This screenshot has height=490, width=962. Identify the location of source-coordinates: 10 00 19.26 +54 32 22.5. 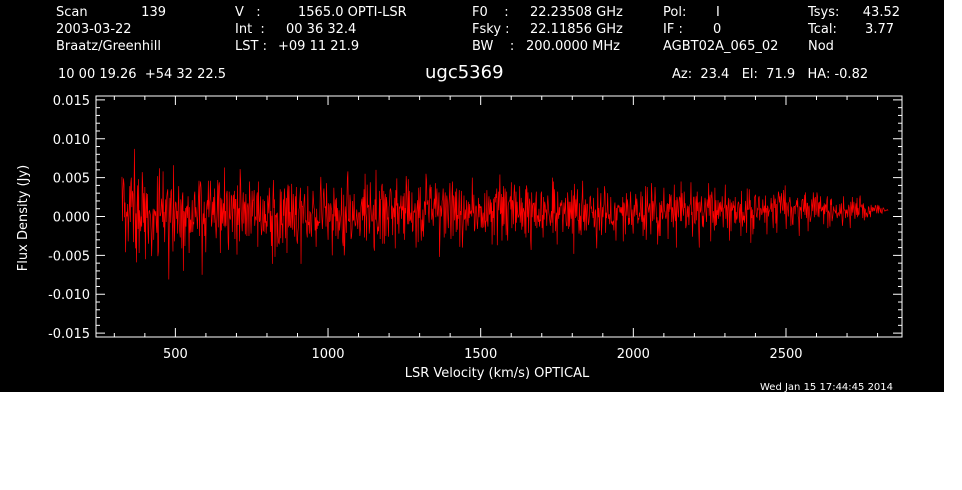
(142, 74).